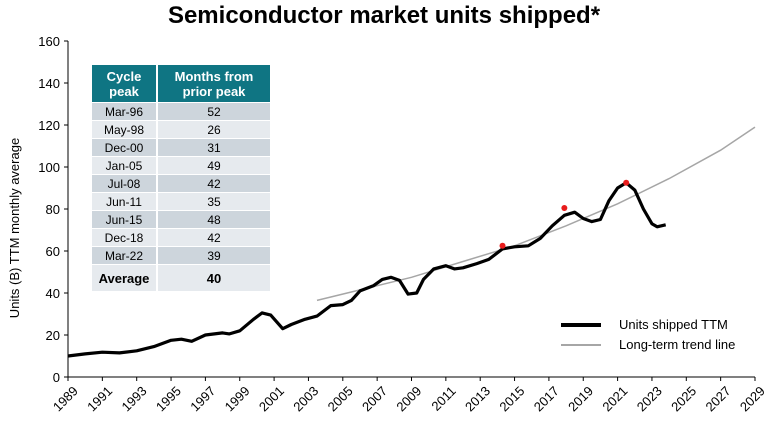 The image size is (768, 433). I want to click on table-row: Jul-08 42, so click(181, 183).